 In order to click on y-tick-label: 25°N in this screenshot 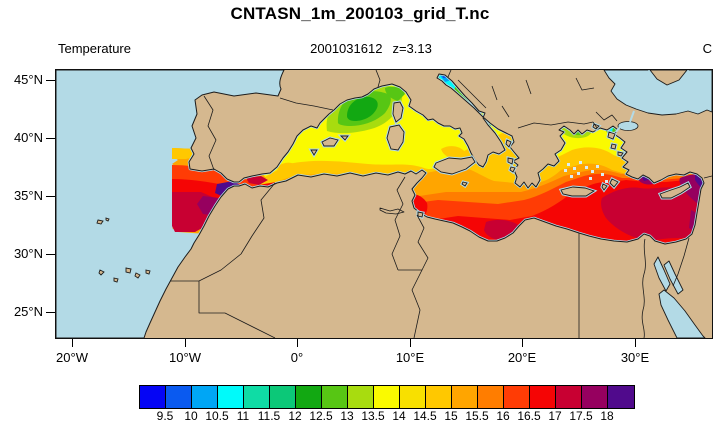, I will do `click(28, 311)`.